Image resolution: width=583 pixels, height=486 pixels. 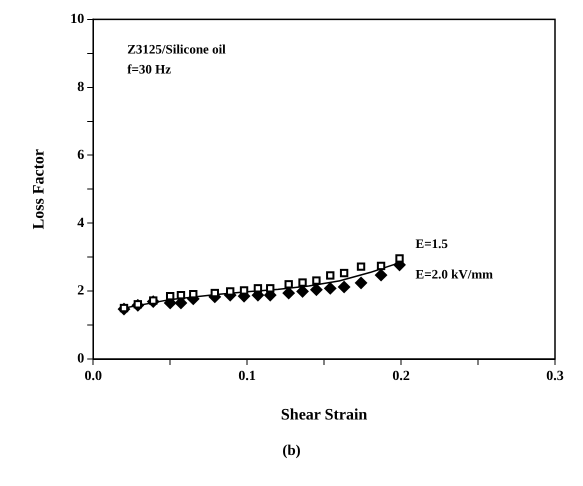 What do you see at coordinates (80, 223) in the screenshot?
I see `y-tick-label: 4` at bounding box center [80, 223].